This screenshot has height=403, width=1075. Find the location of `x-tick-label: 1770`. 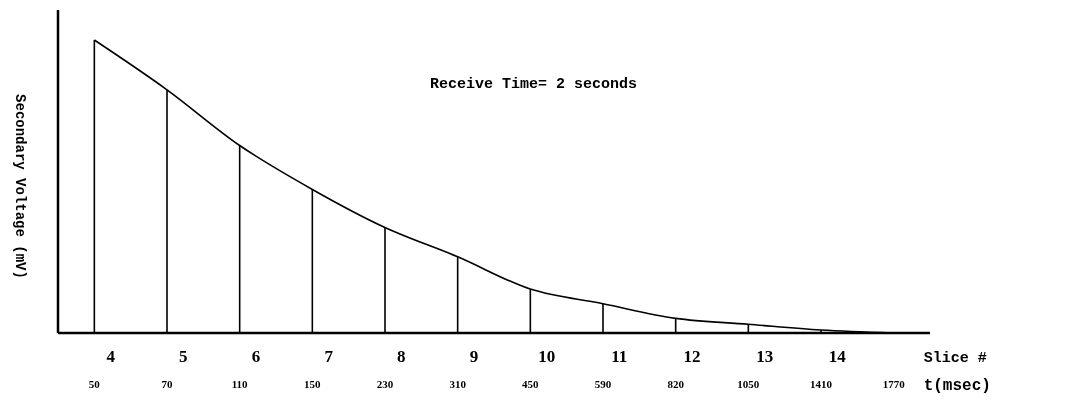

x-tick-label: 1770 is located at coordinates (894, 384).